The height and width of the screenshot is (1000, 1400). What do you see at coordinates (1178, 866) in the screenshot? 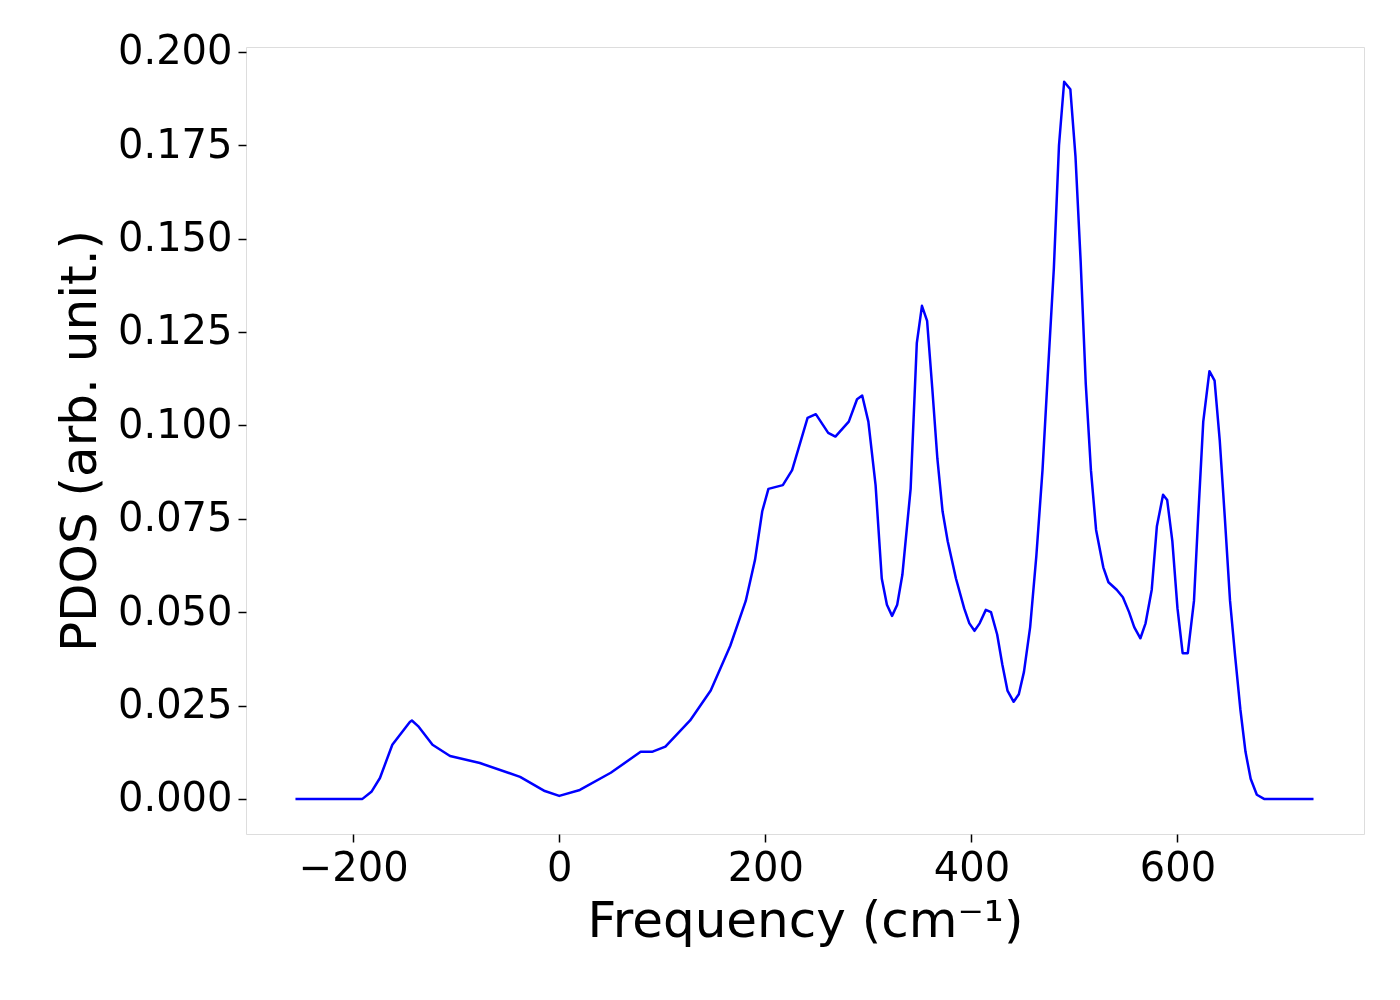
I see `x-tick-label: 600` at bounding box center [1178, 866].